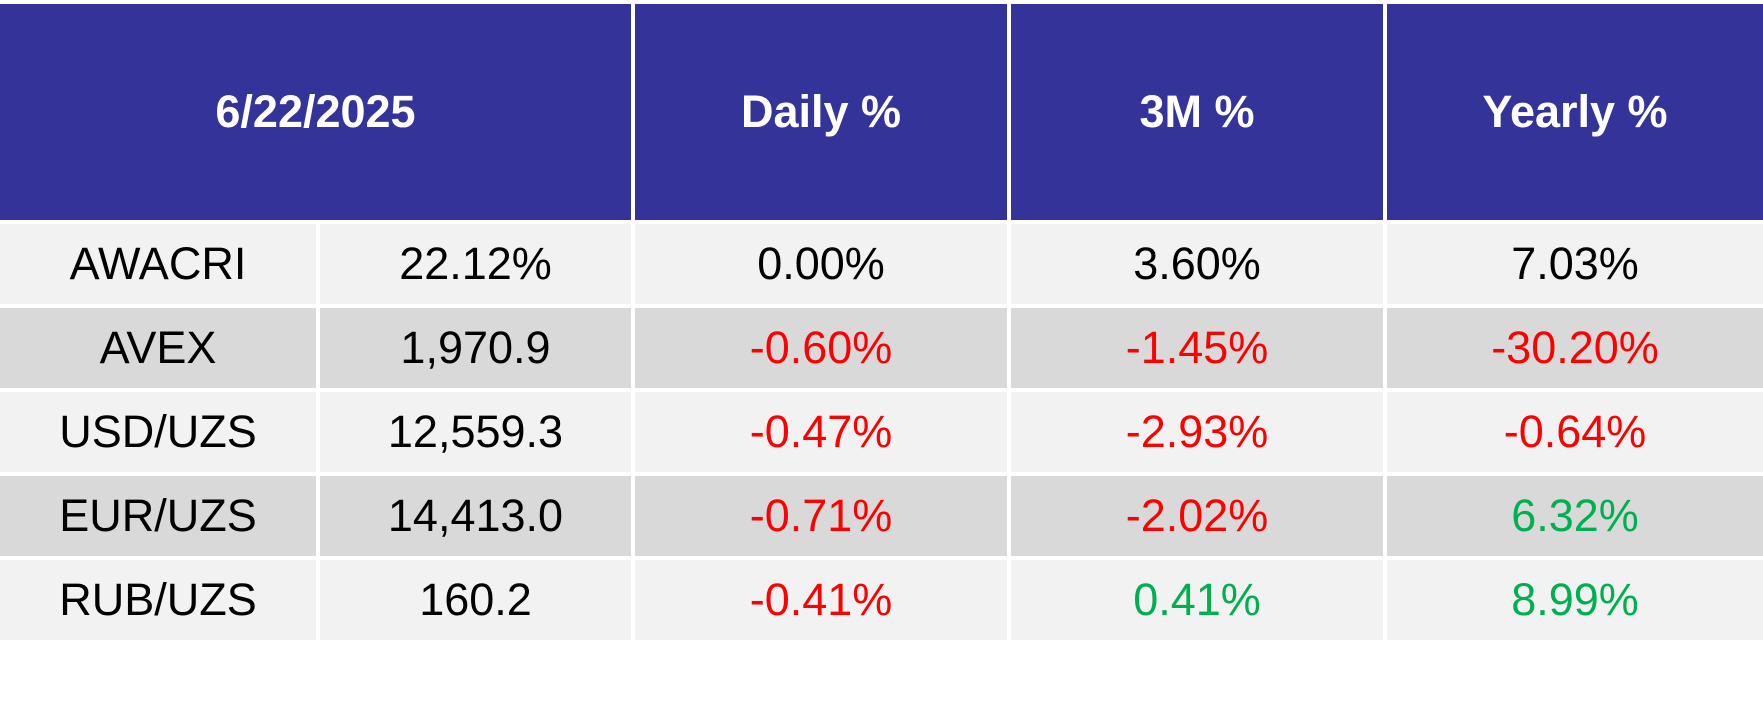 This screenshot has width=1763, height=708. Describe the element at coordinates (158, 432) in the screenshot. I see `row-name: USD/UZS` at that location.